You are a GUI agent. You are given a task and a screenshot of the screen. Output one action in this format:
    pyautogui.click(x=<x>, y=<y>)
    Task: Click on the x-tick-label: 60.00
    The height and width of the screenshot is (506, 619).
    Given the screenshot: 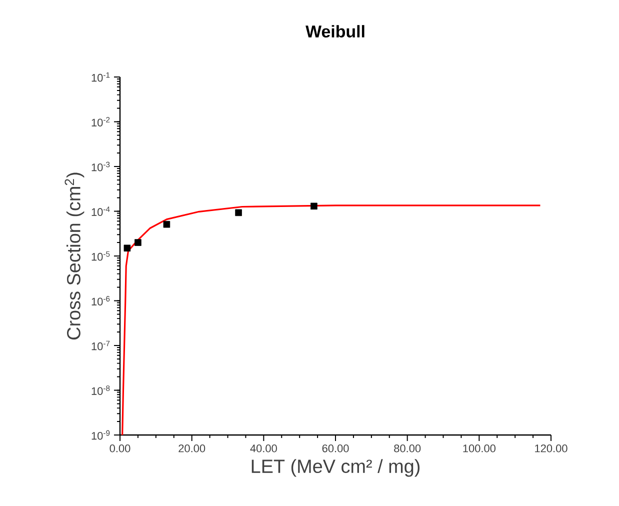 What is the action you would take?
    pyautogui.click(x=335, y=448)
    